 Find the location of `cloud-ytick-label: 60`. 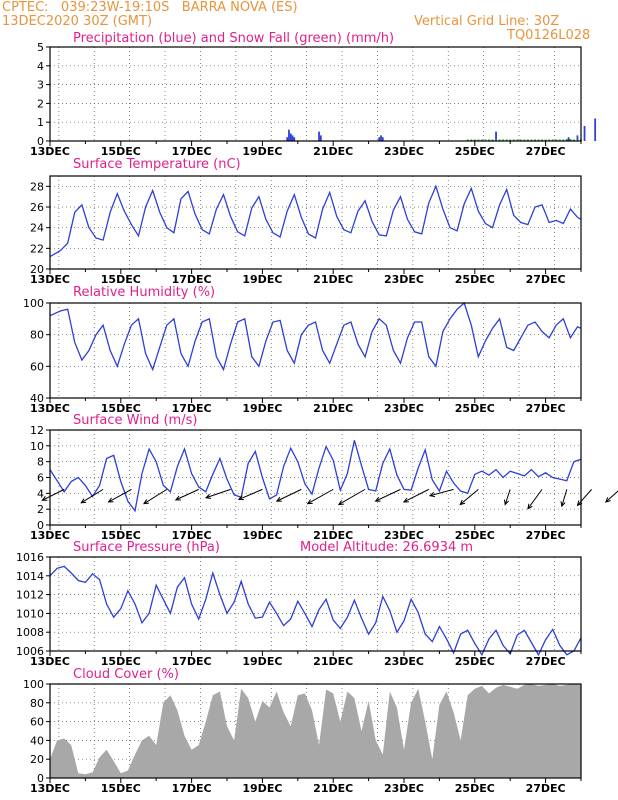

cloud-ytick-label: 60 is located at coordinates (37, 722).